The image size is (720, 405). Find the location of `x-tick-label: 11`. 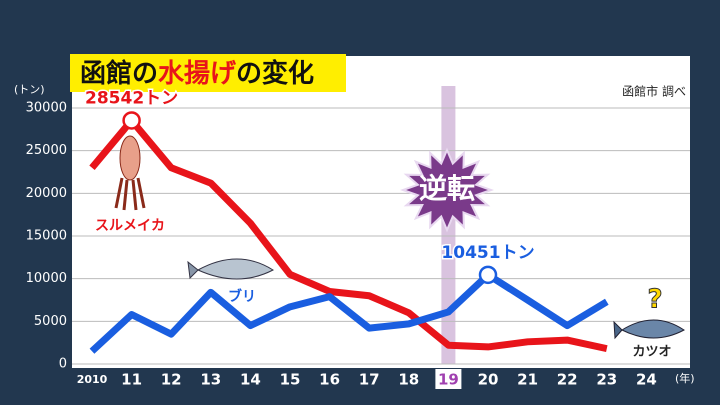

x-tick-label: 11 is located at coordinates (131, 380).